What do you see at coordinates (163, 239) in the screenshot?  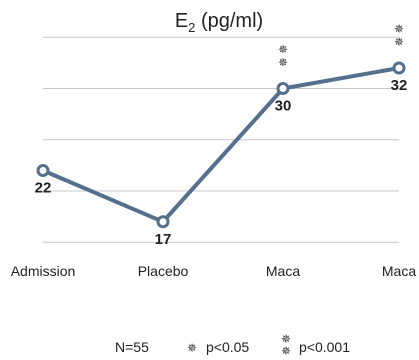 I see `data-label-1: 17` at bounding box center [163, 239].